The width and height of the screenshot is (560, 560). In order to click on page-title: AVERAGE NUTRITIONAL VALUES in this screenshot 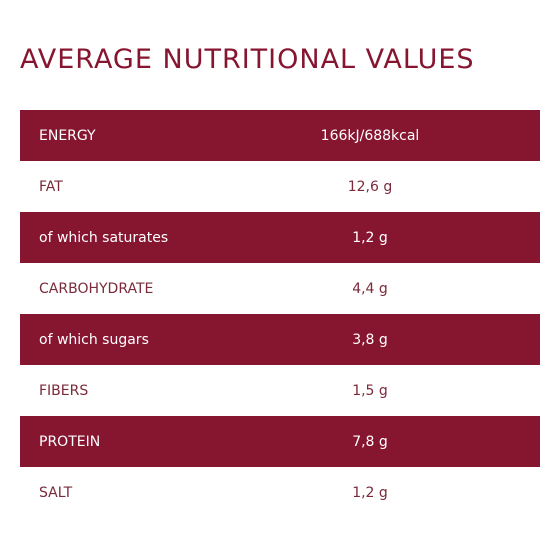, I will do `click(247, 59)`.